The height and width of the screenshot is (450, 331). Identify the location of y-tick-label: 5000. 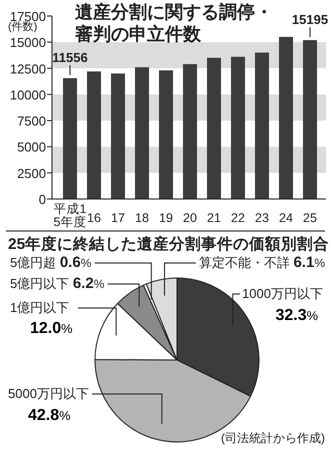
(31, 147).